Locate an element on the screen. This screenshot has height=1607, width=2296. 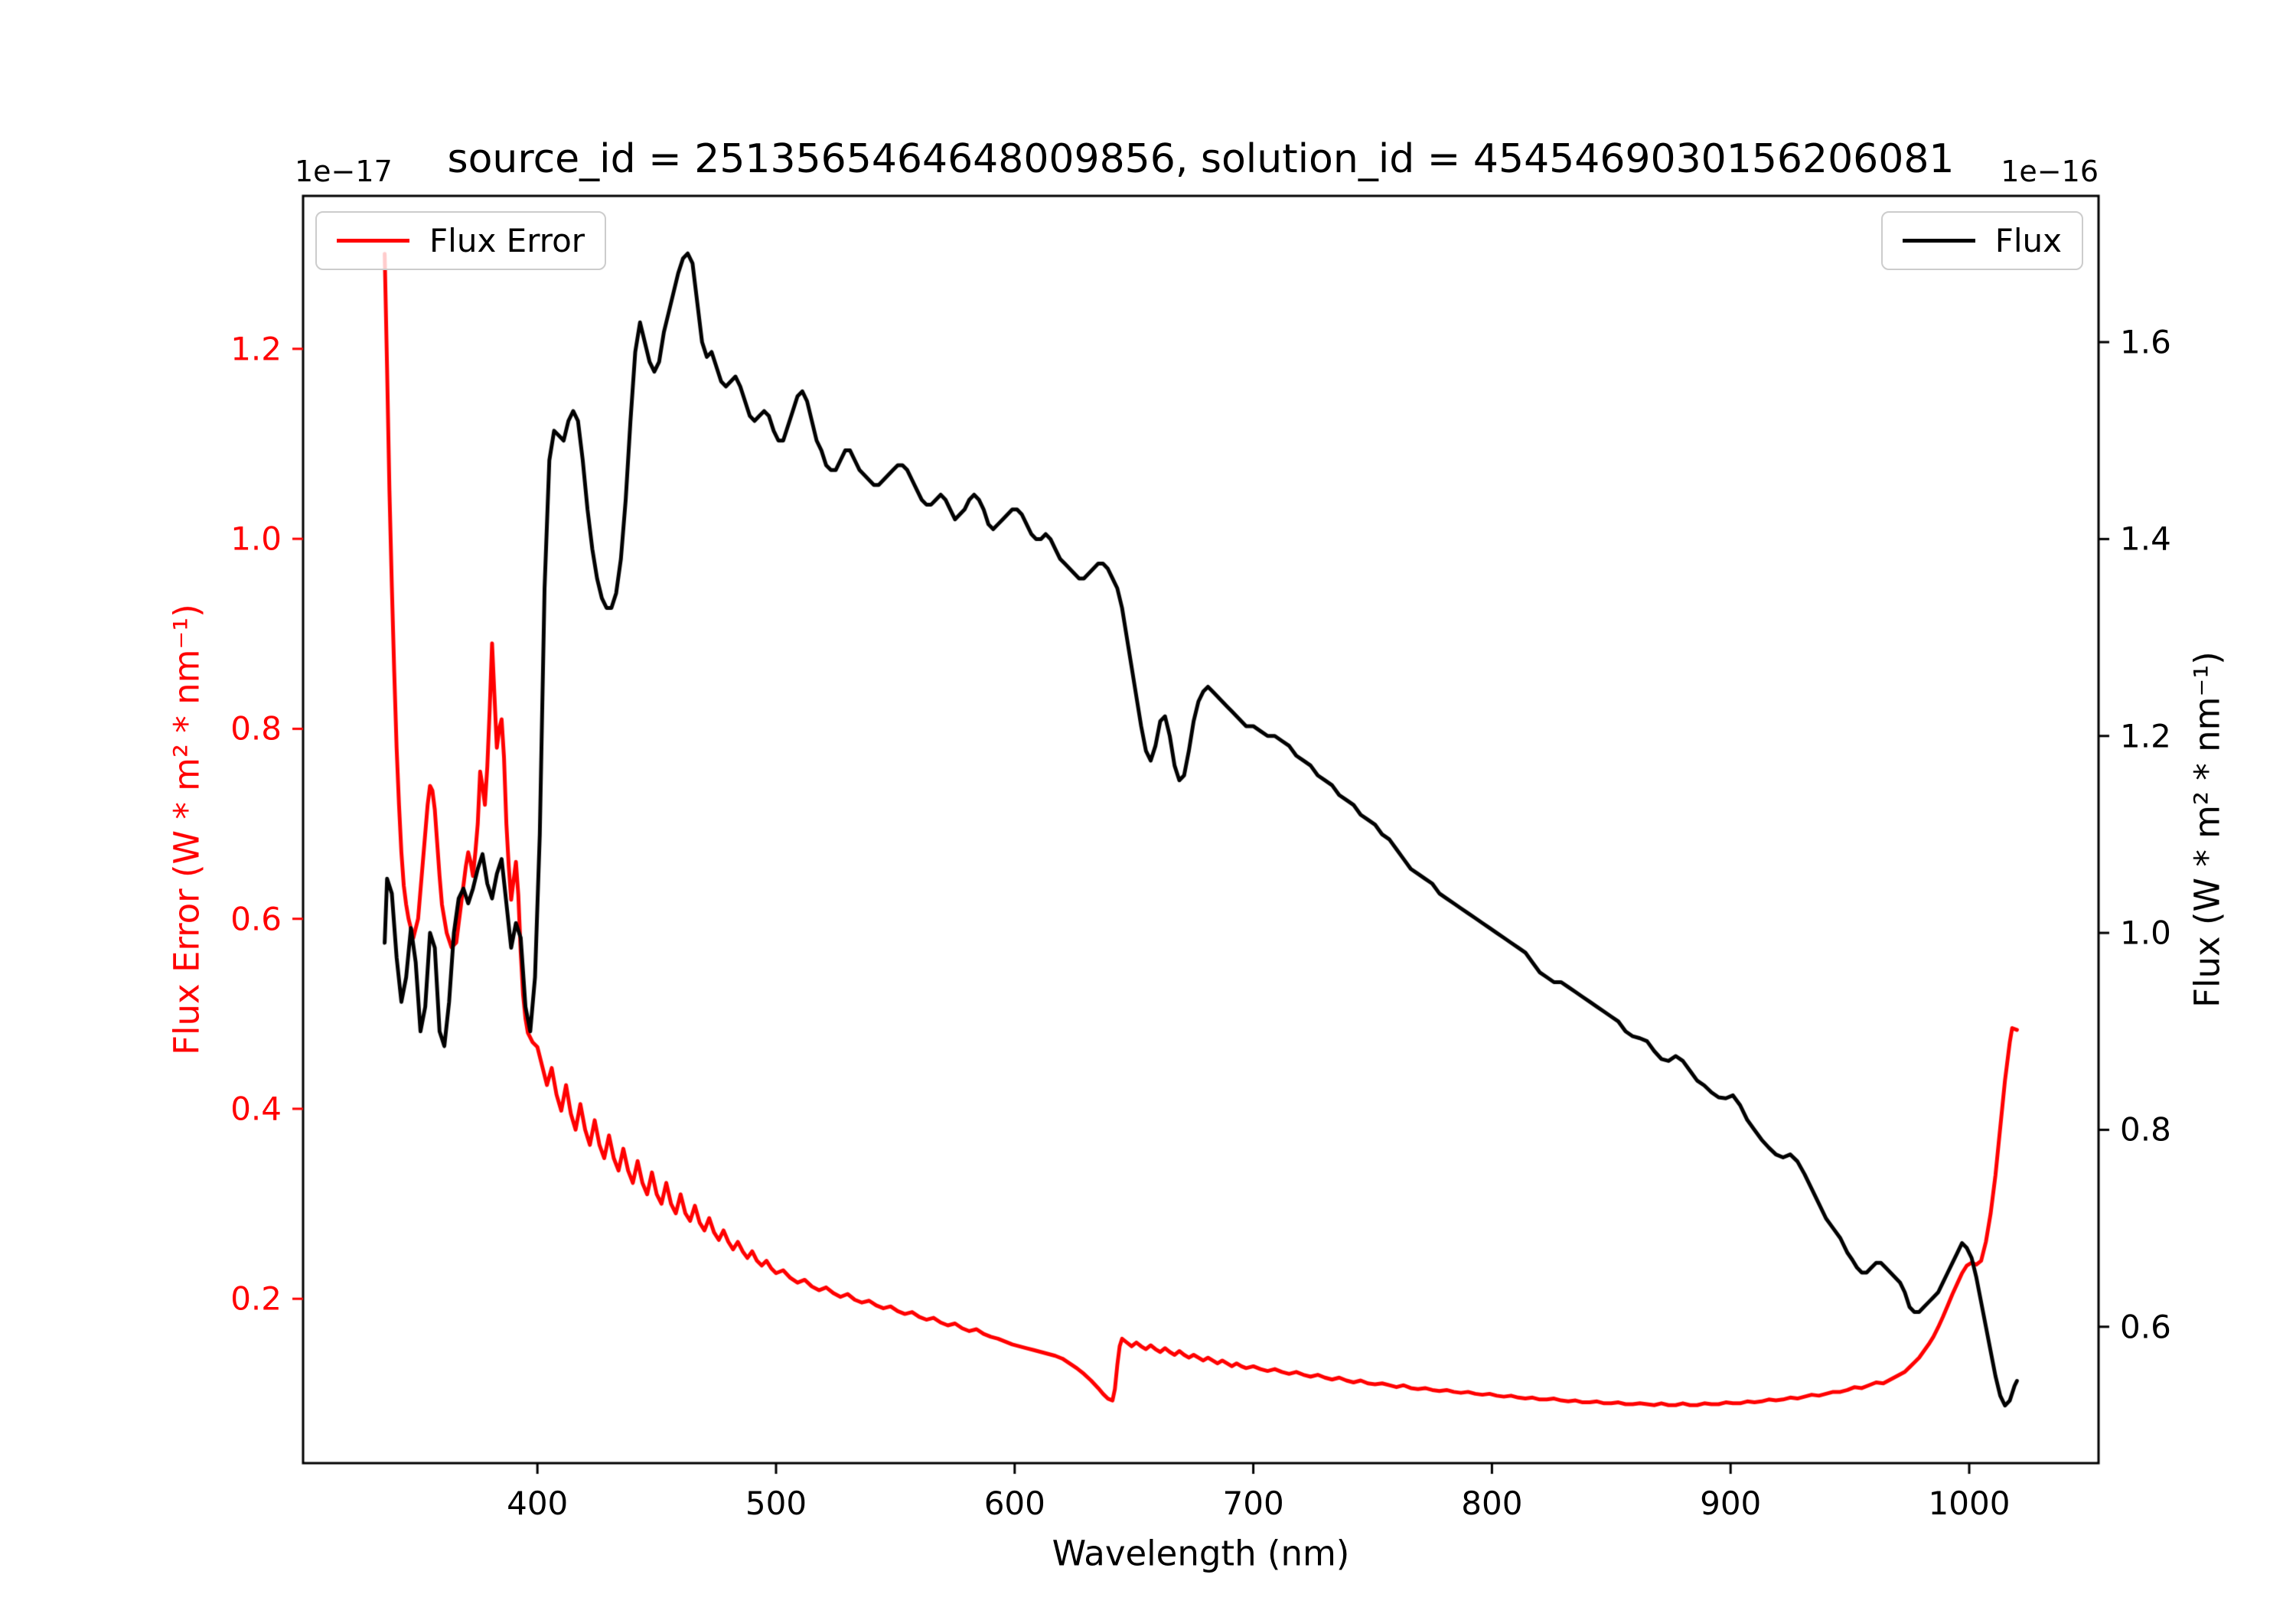
right-y-tick-label: 0.6 is located at coordinates (2145, 1327).